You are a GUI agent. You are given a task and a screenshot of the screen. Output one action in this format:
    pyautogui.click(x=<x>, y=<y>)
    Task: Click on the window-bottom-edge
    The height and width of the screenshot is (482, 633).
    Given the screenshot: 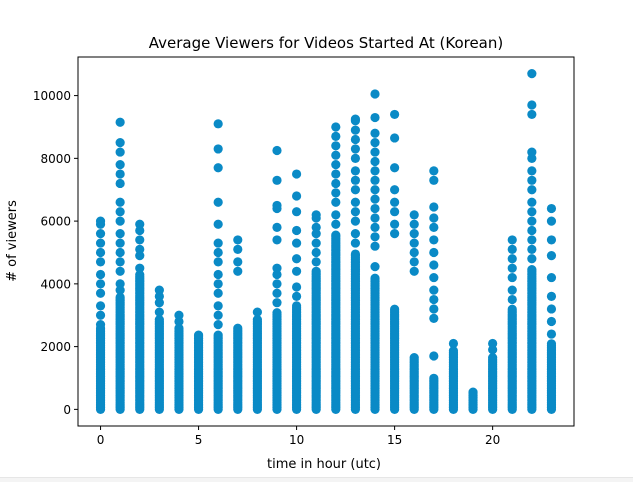 What is the action you would take?
    pyautogui.click(x=316, y=479)
    